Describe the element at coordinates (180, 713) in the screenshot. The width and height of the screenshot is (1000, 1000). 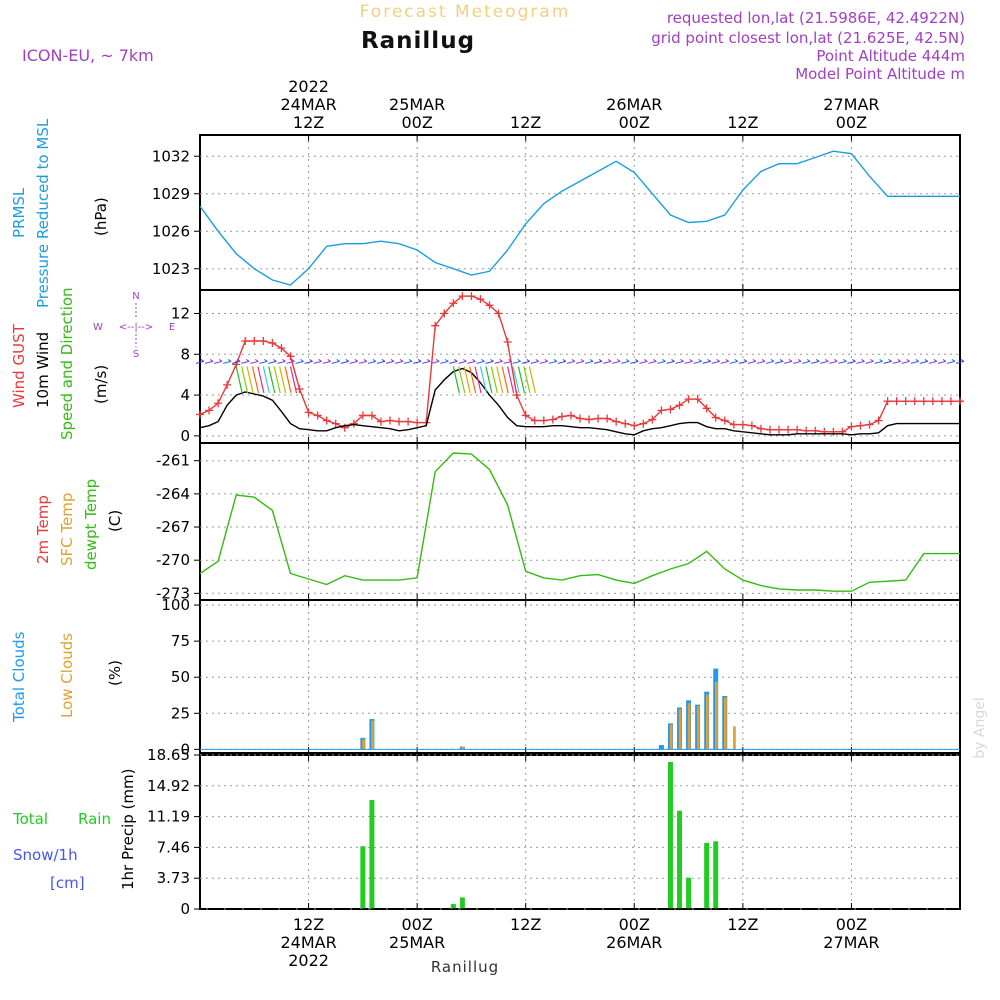
I see `y-tick-label: 25` at that location.